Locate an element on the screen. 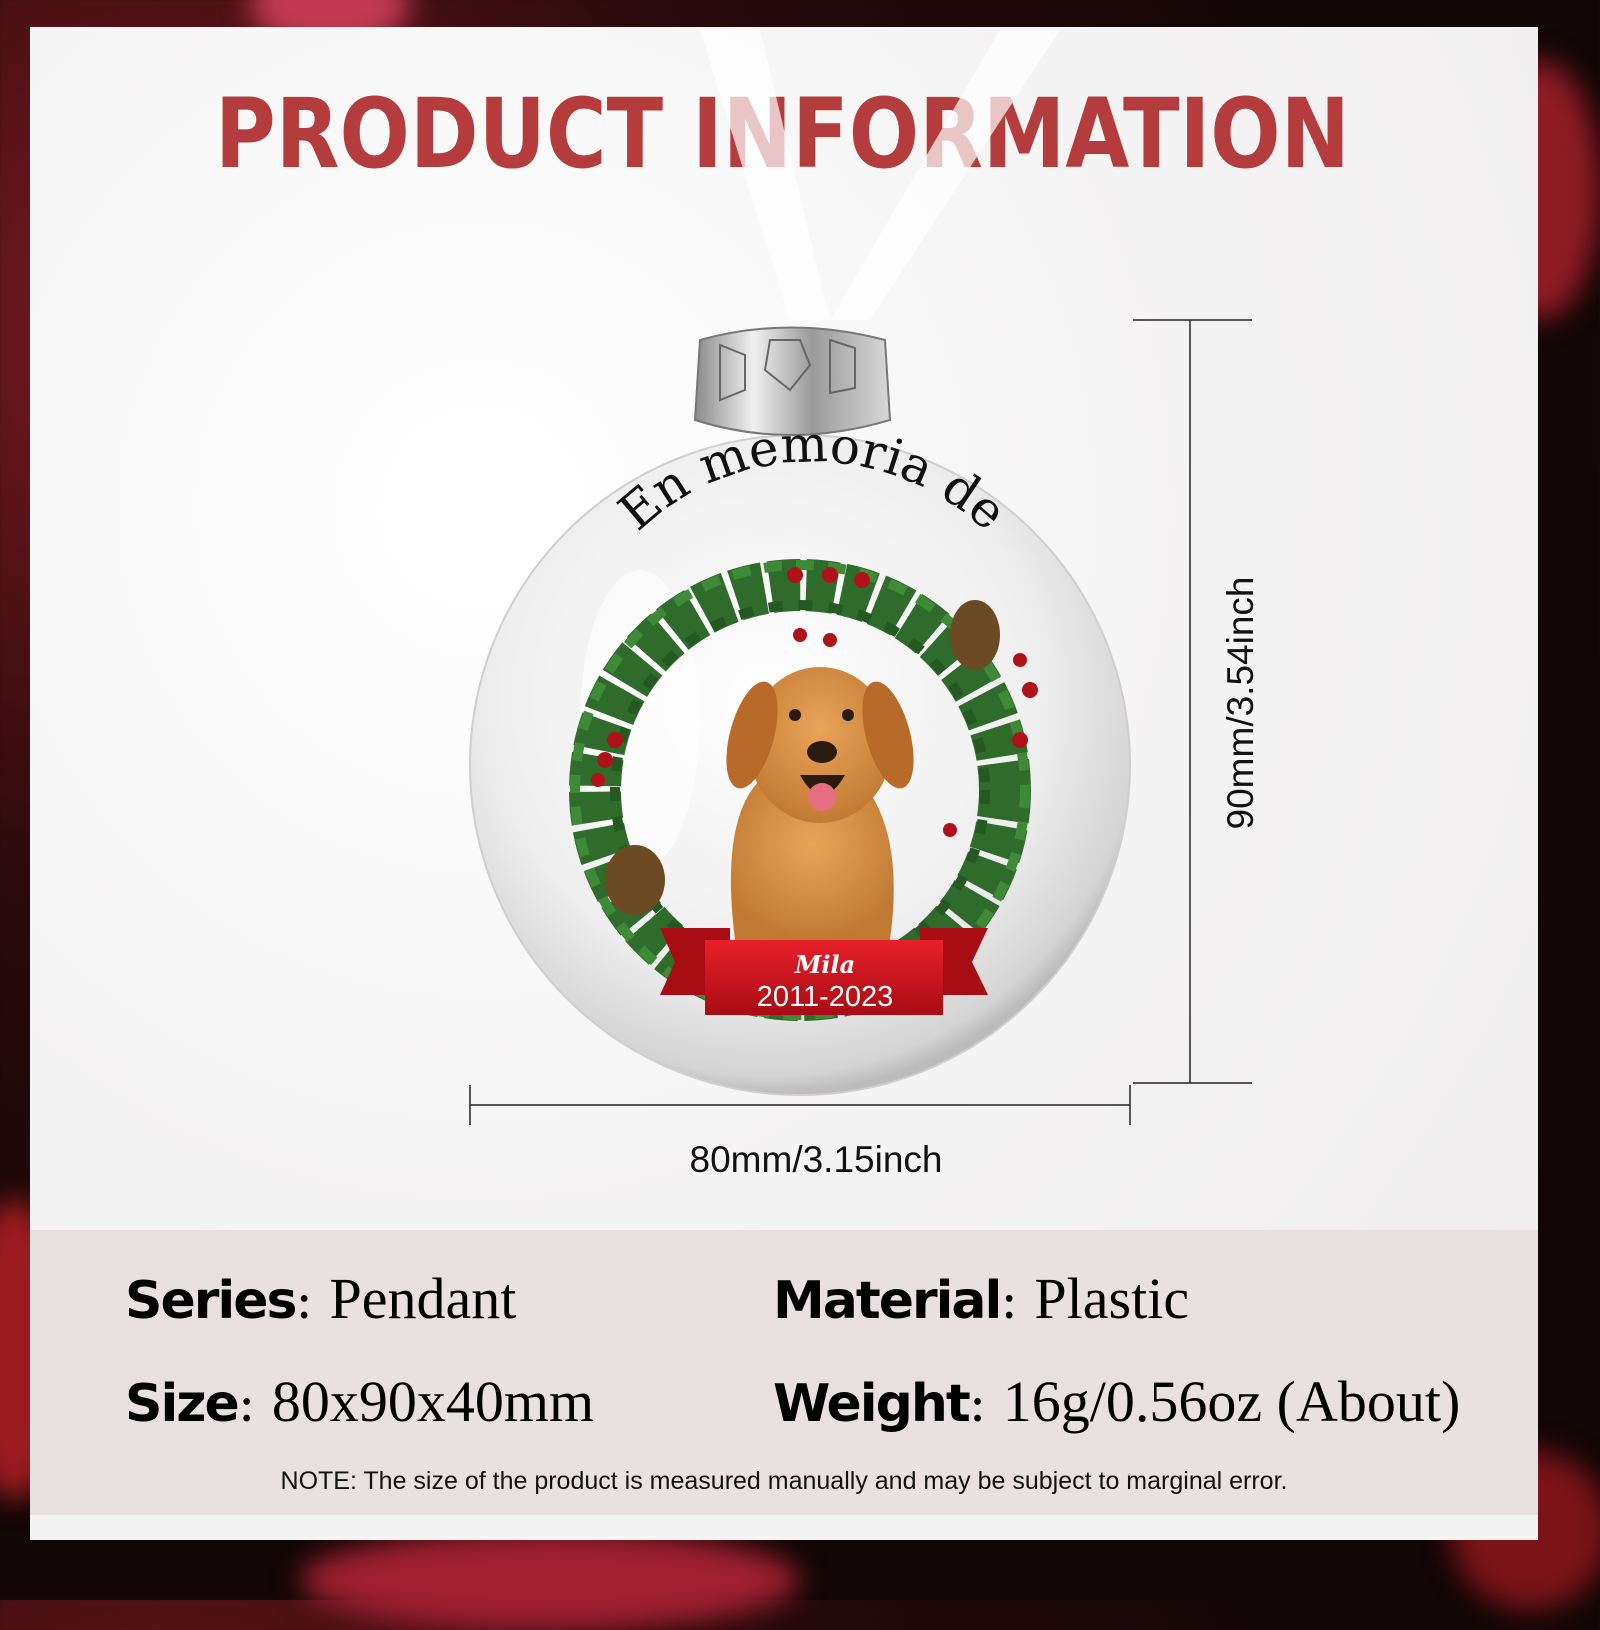 Image resolution: width=1600 pixels, height=1630 pixels. berries is located at coordinates (814, 702).